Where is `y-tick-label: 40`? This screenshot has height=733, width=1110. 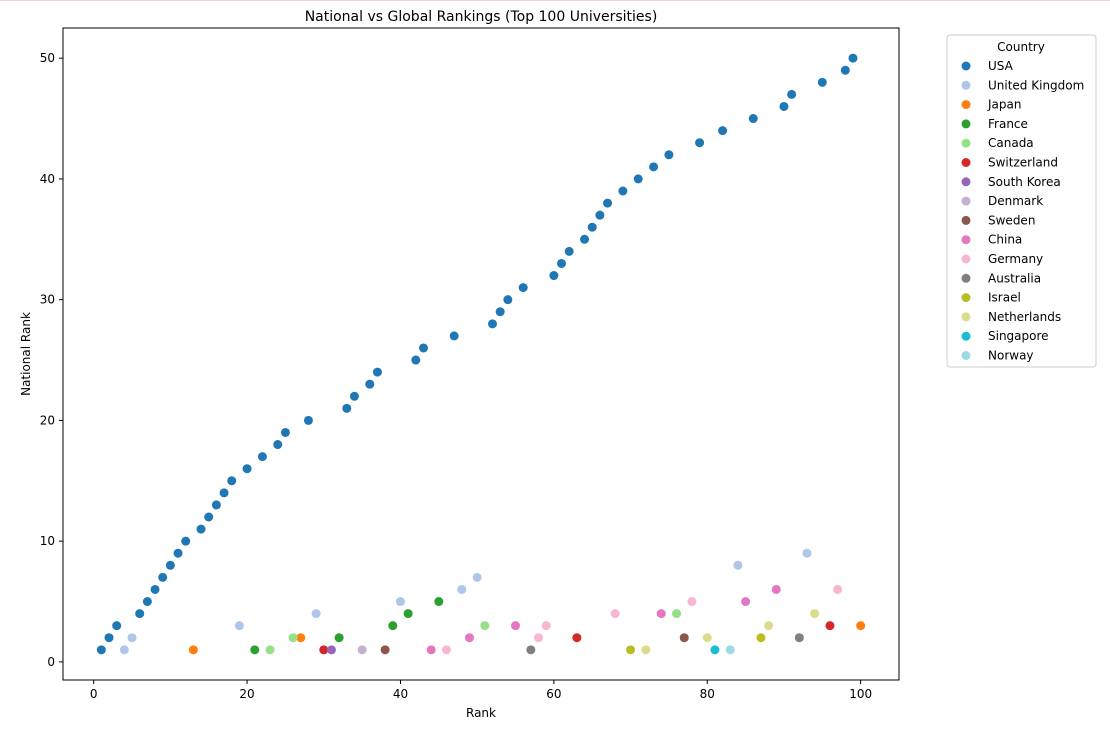
y-tick-label: 40 is located at coordinates (47, 179).